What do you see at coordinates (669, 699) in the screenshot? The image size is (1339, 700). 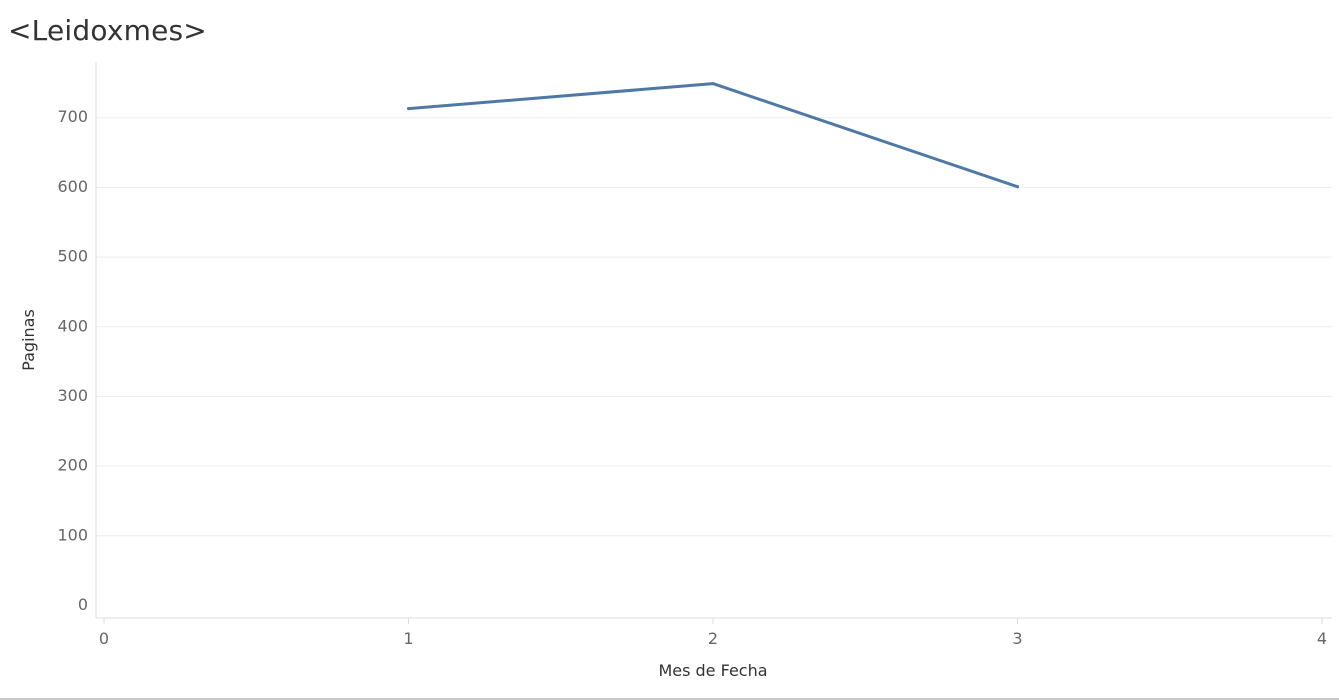 I see `bottom-divider` at bounding box center [669, 699].